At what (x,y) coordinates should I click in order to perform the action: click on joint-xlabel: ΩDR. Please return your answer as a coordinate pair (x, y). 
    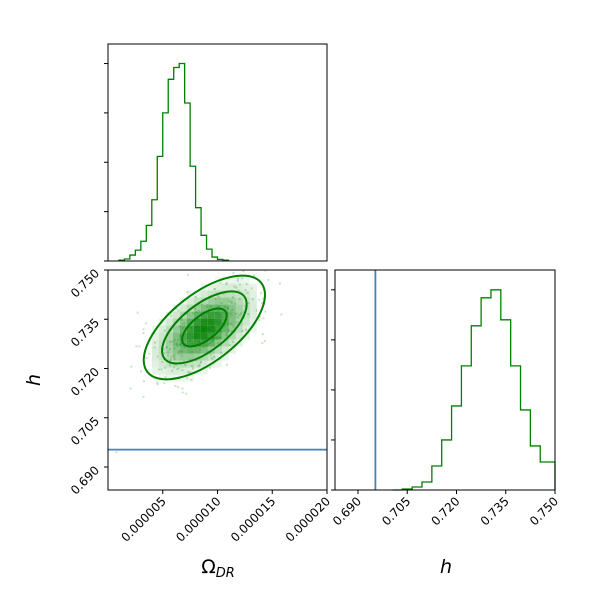
    Looking at the image, I should click on (218, 568).